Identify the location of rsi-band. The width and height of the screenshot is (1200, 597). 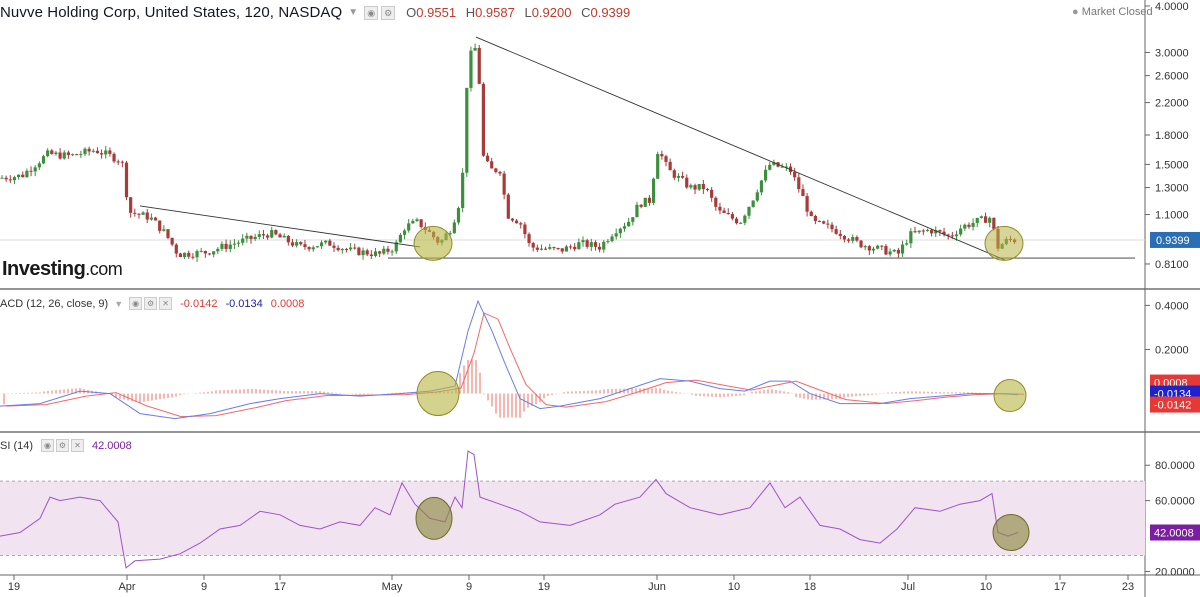
(572, 518).